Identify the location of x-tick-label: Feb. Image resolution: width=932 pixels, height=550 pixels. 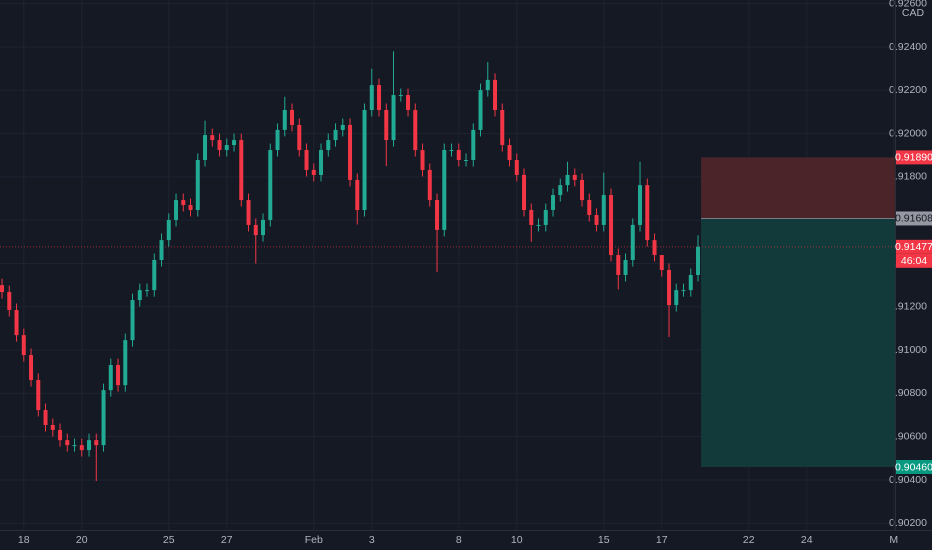
(314, 540).